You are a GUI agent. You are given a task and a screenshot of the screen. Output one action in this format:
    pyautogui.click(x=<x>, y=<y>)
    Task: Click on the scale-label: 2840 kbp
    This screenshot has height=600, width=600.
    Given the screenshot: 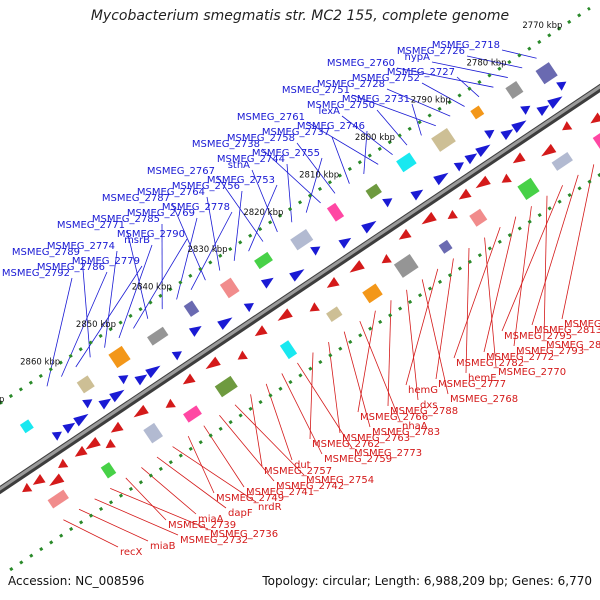 What is the action you would take?
    pyautogui.click(x=152, y=288)
    